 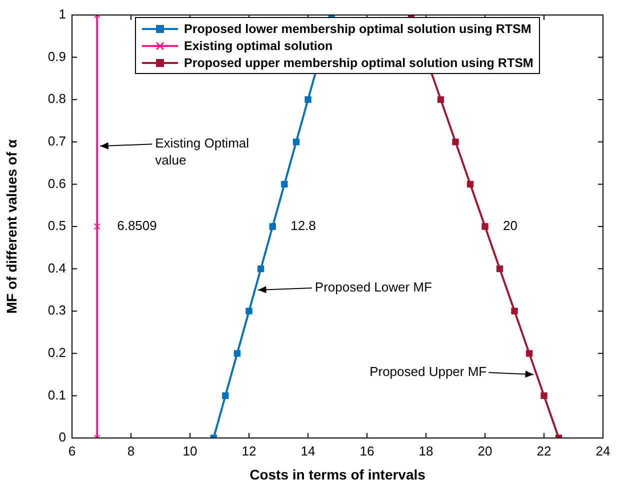 I want to click on x-tick-label: 16, so click(x=367, y=450).